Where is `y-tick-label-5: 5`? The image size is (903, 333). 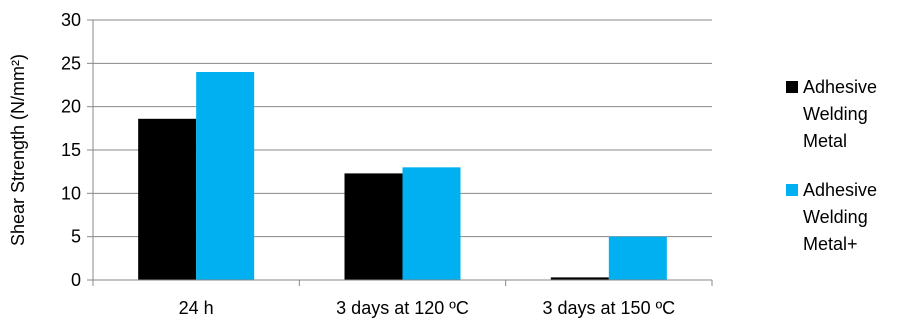 y-tick-label-5: 5 is located at coordinates (76, 237).